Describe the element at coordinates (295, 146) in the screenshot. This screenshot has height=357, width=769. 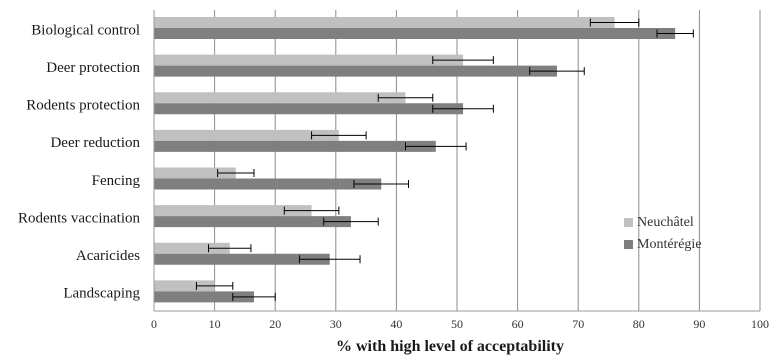
I see `bar-montérégie-3` at that location.